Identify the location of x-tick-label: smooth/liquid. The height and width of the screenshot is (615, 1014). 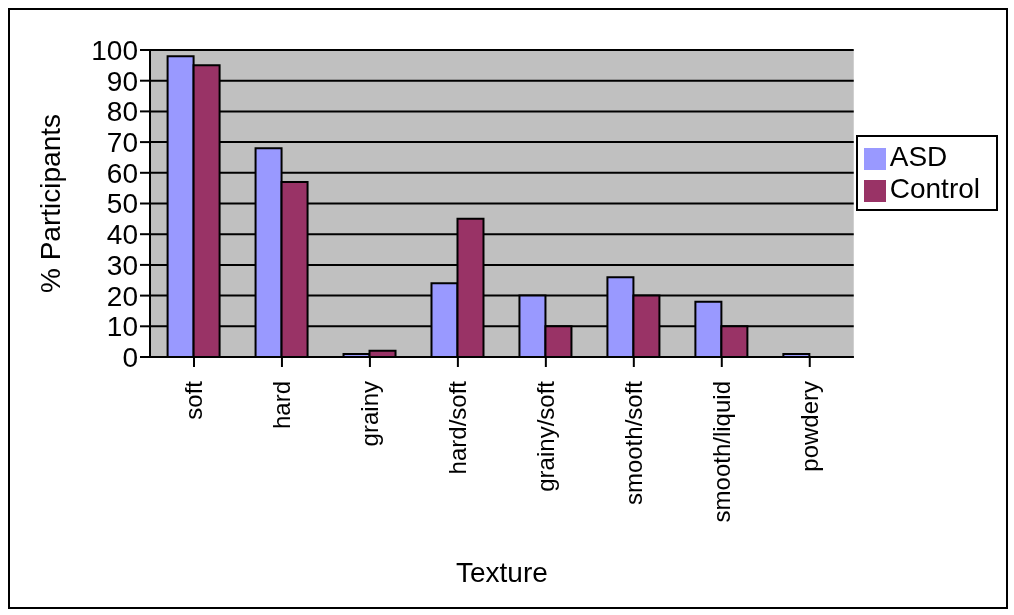
(722, 452).